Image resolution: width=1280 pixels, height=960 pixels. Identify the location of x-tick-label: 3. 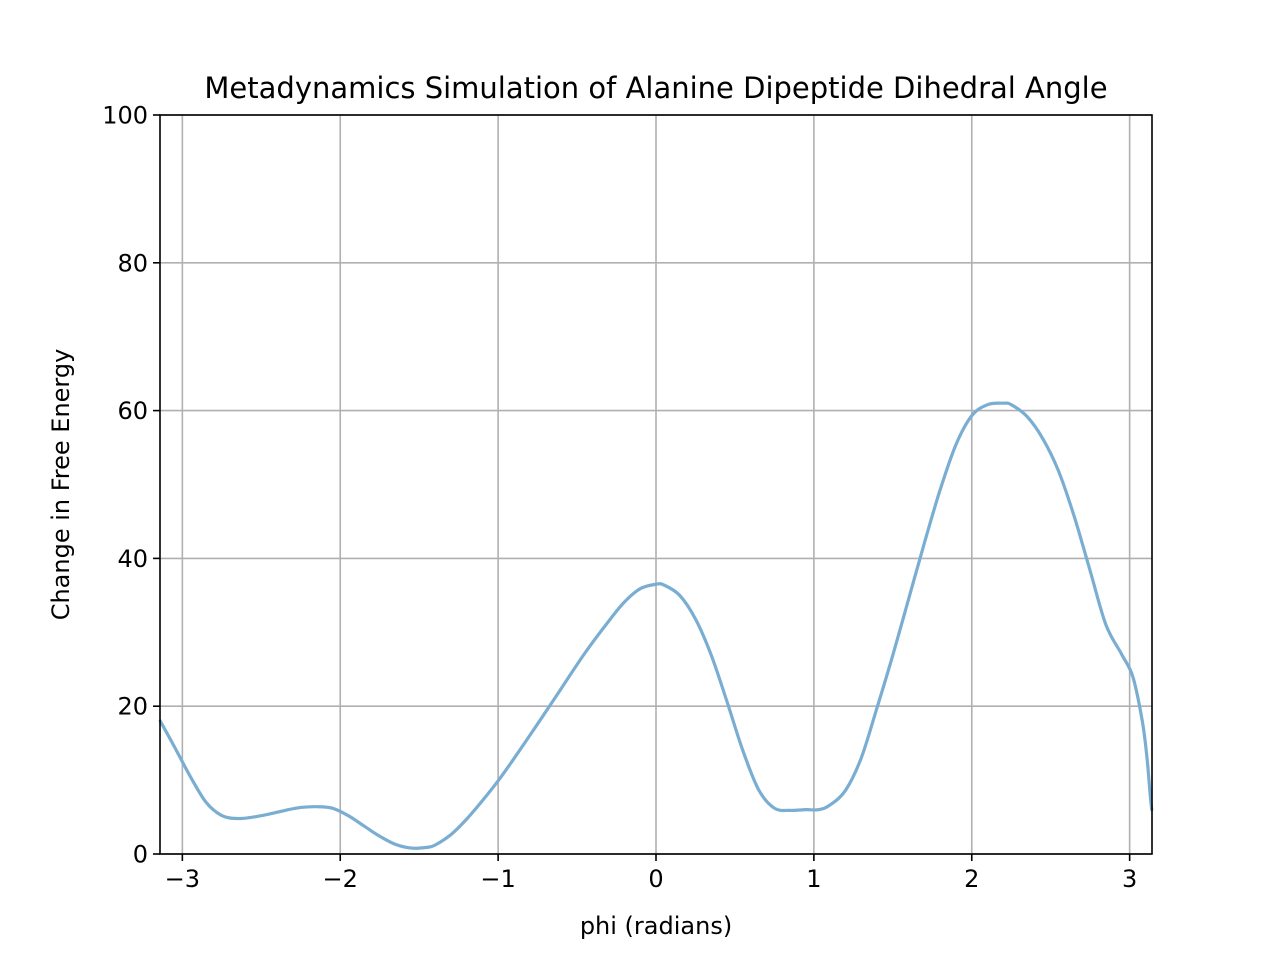
(1129, 879).